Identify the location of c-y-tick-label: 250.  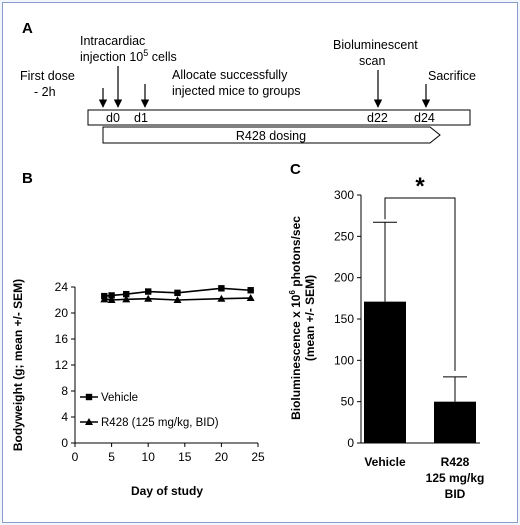
(344, 236).